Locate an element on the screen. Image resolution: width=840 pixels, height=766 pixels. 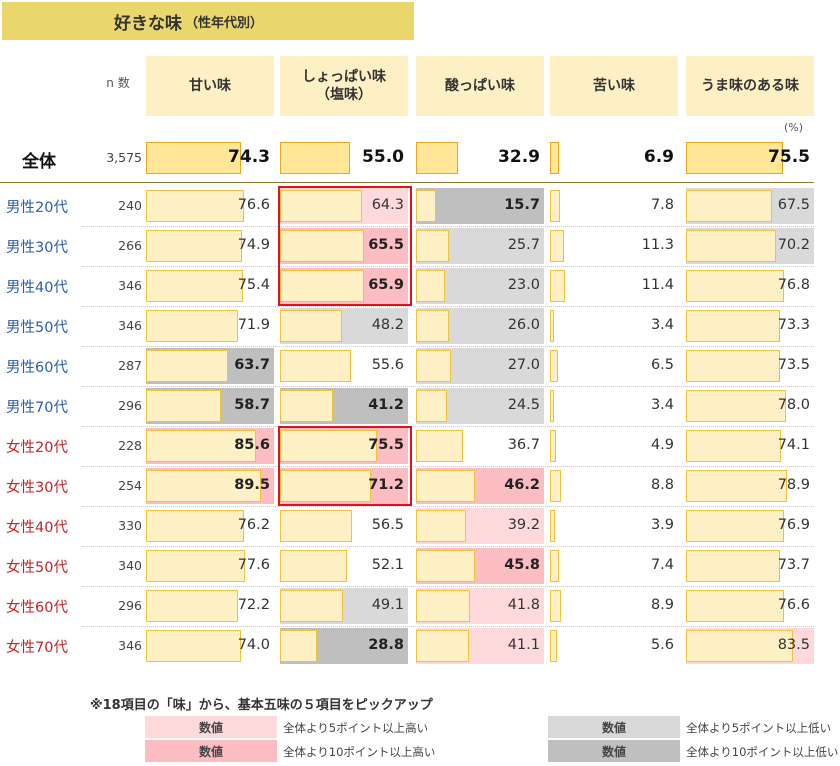
value-label: 46.2 is located at coordinates (522, 484).